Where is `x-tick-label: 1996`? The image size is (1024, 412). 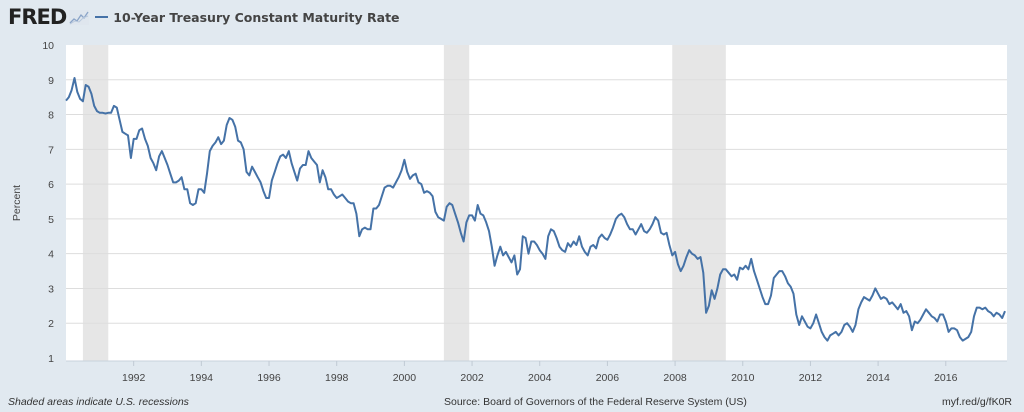 x-tick-label: 1996 is located at coordinates (269, 378).